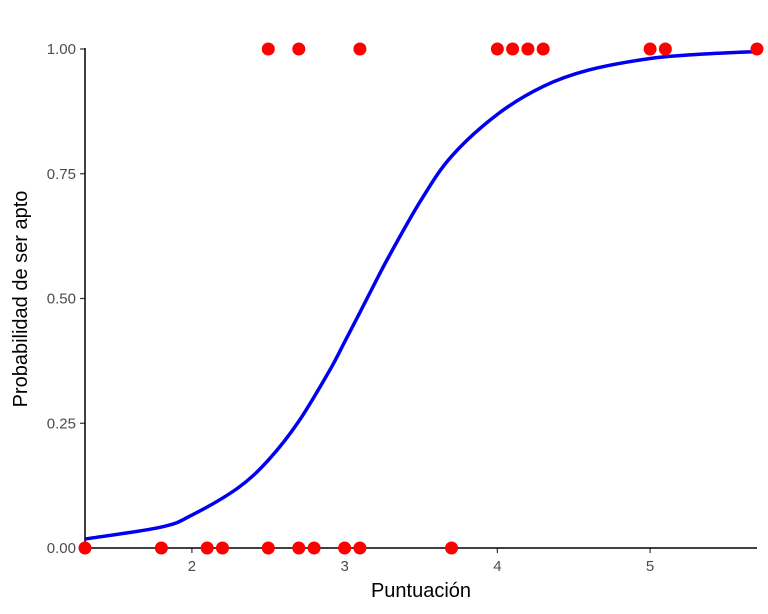 The width and height of the screenshot is (768, 614). I want to click on y-tick-label: 0.25, so click(61, 423).